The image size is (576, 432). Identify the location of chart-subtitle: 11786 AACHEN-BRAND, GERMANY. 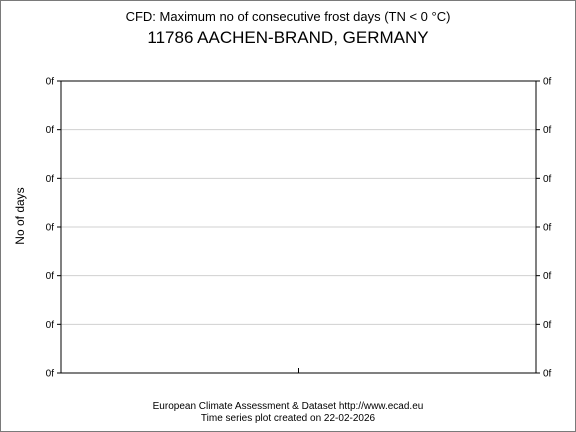
(288, 37).